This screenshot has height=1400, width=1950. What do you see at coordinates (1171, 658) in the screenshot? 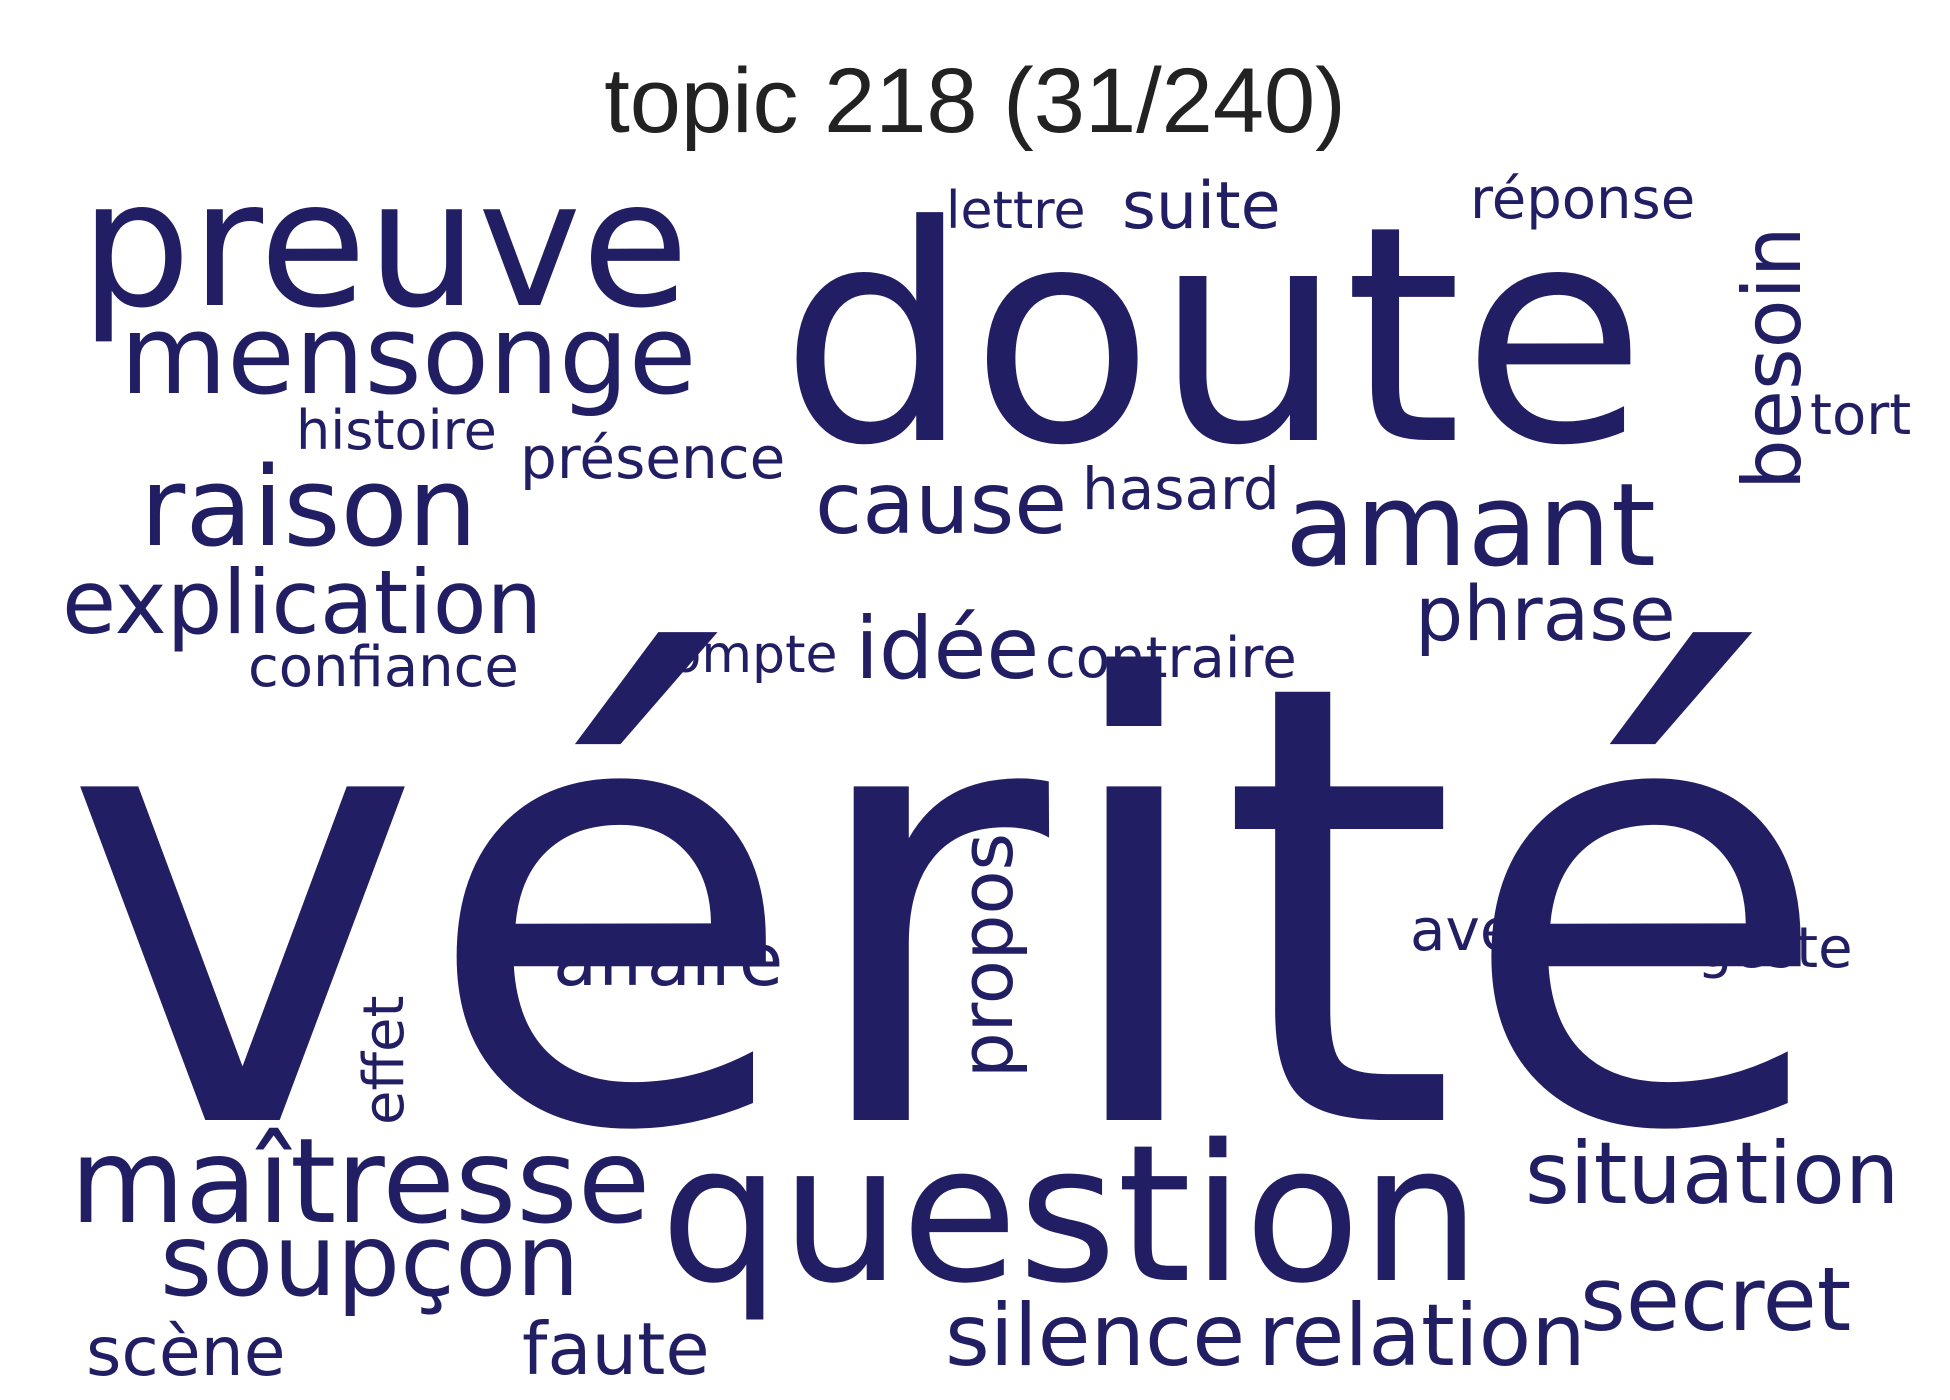
I see `word-contraire: contraire` at bounding box center [1171, 658].